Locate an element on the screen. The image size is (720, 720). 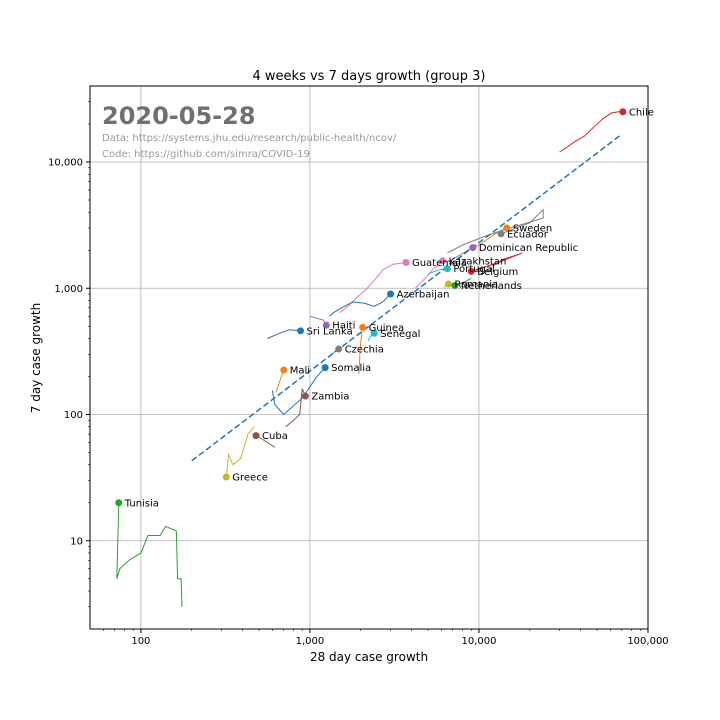
point-netherlands is located at coordinates (455, 286).